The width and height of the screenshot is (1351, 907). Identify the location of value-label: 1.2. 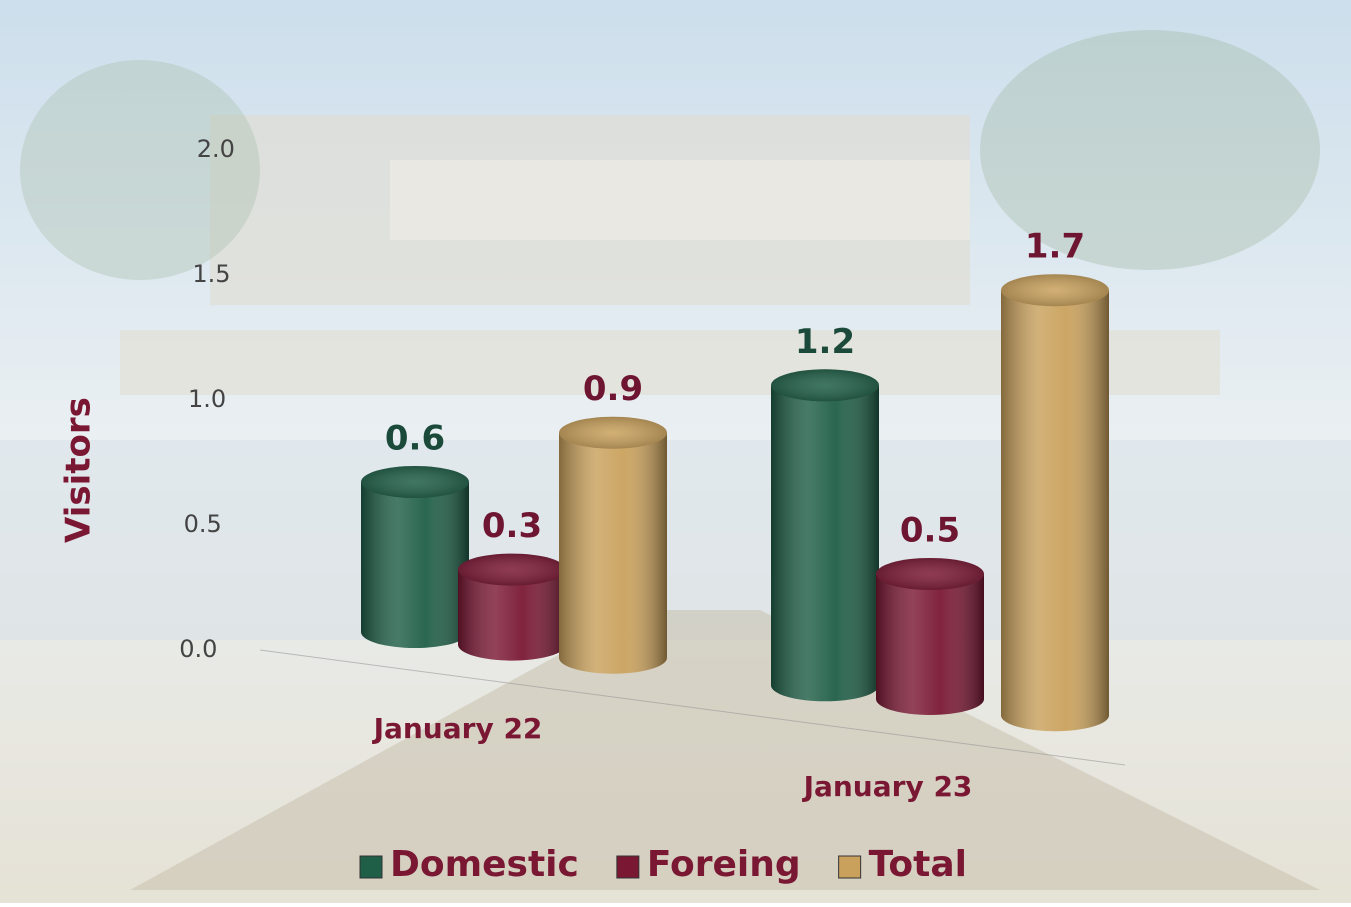
(825, 342).